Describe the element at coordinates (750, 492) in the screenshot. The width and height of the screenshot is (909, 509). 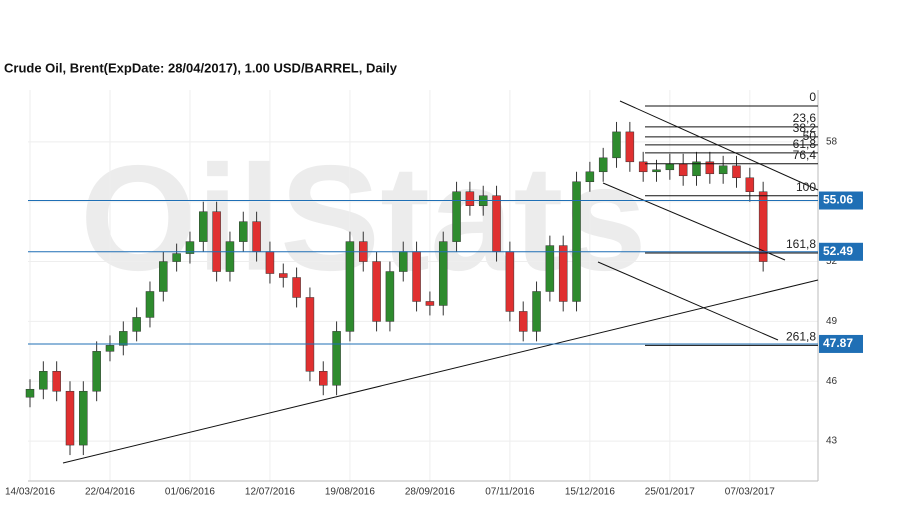
I see `x-tick-label: 07/03/2017` at that location.